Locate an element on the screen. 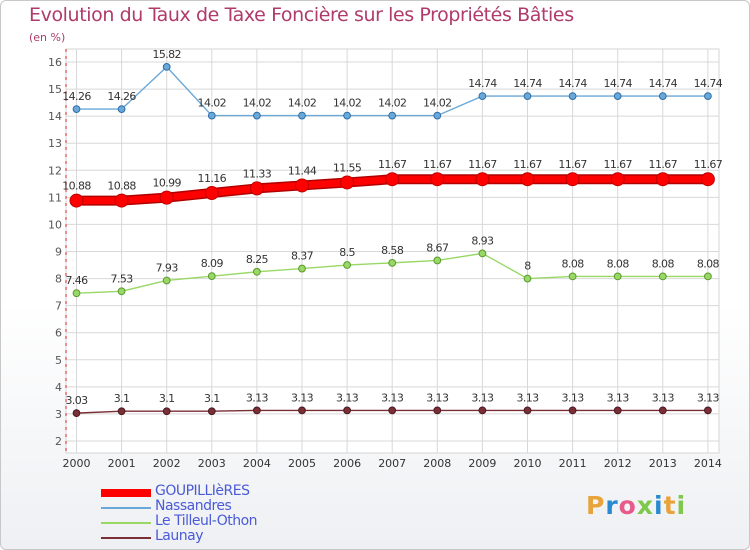 This screenshot has height=550, width=750. y-tick-label: 6 is located at coordinates (58, 333).